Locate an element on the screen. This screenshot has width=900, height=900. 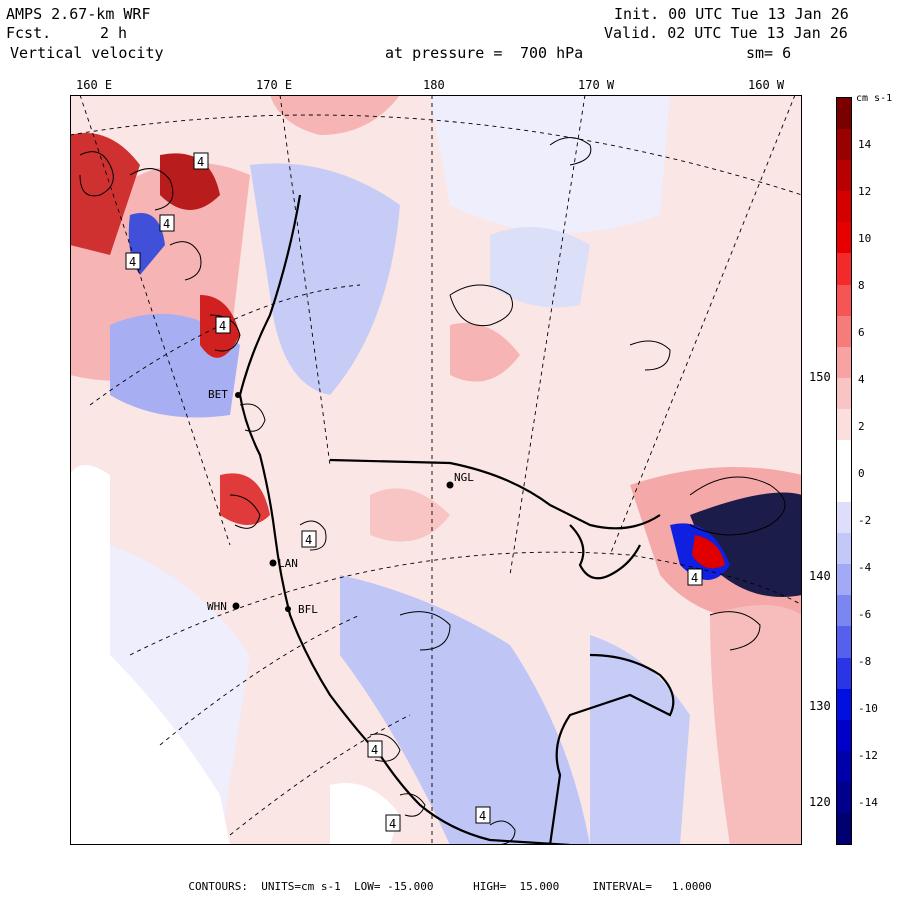
colorbar-label: 14 is located at coordinates (865, 144).